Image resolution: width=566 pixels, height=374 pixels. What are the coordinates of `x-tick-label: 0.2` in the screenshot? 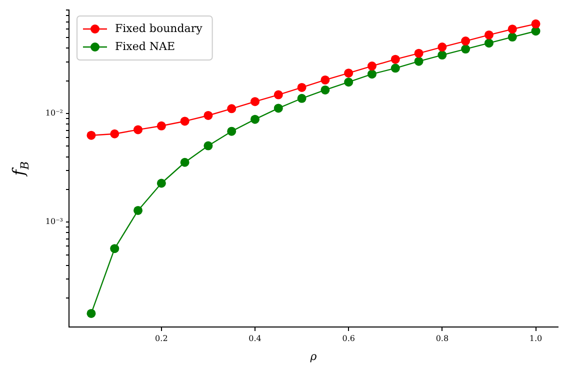 It's located at (161, 338).